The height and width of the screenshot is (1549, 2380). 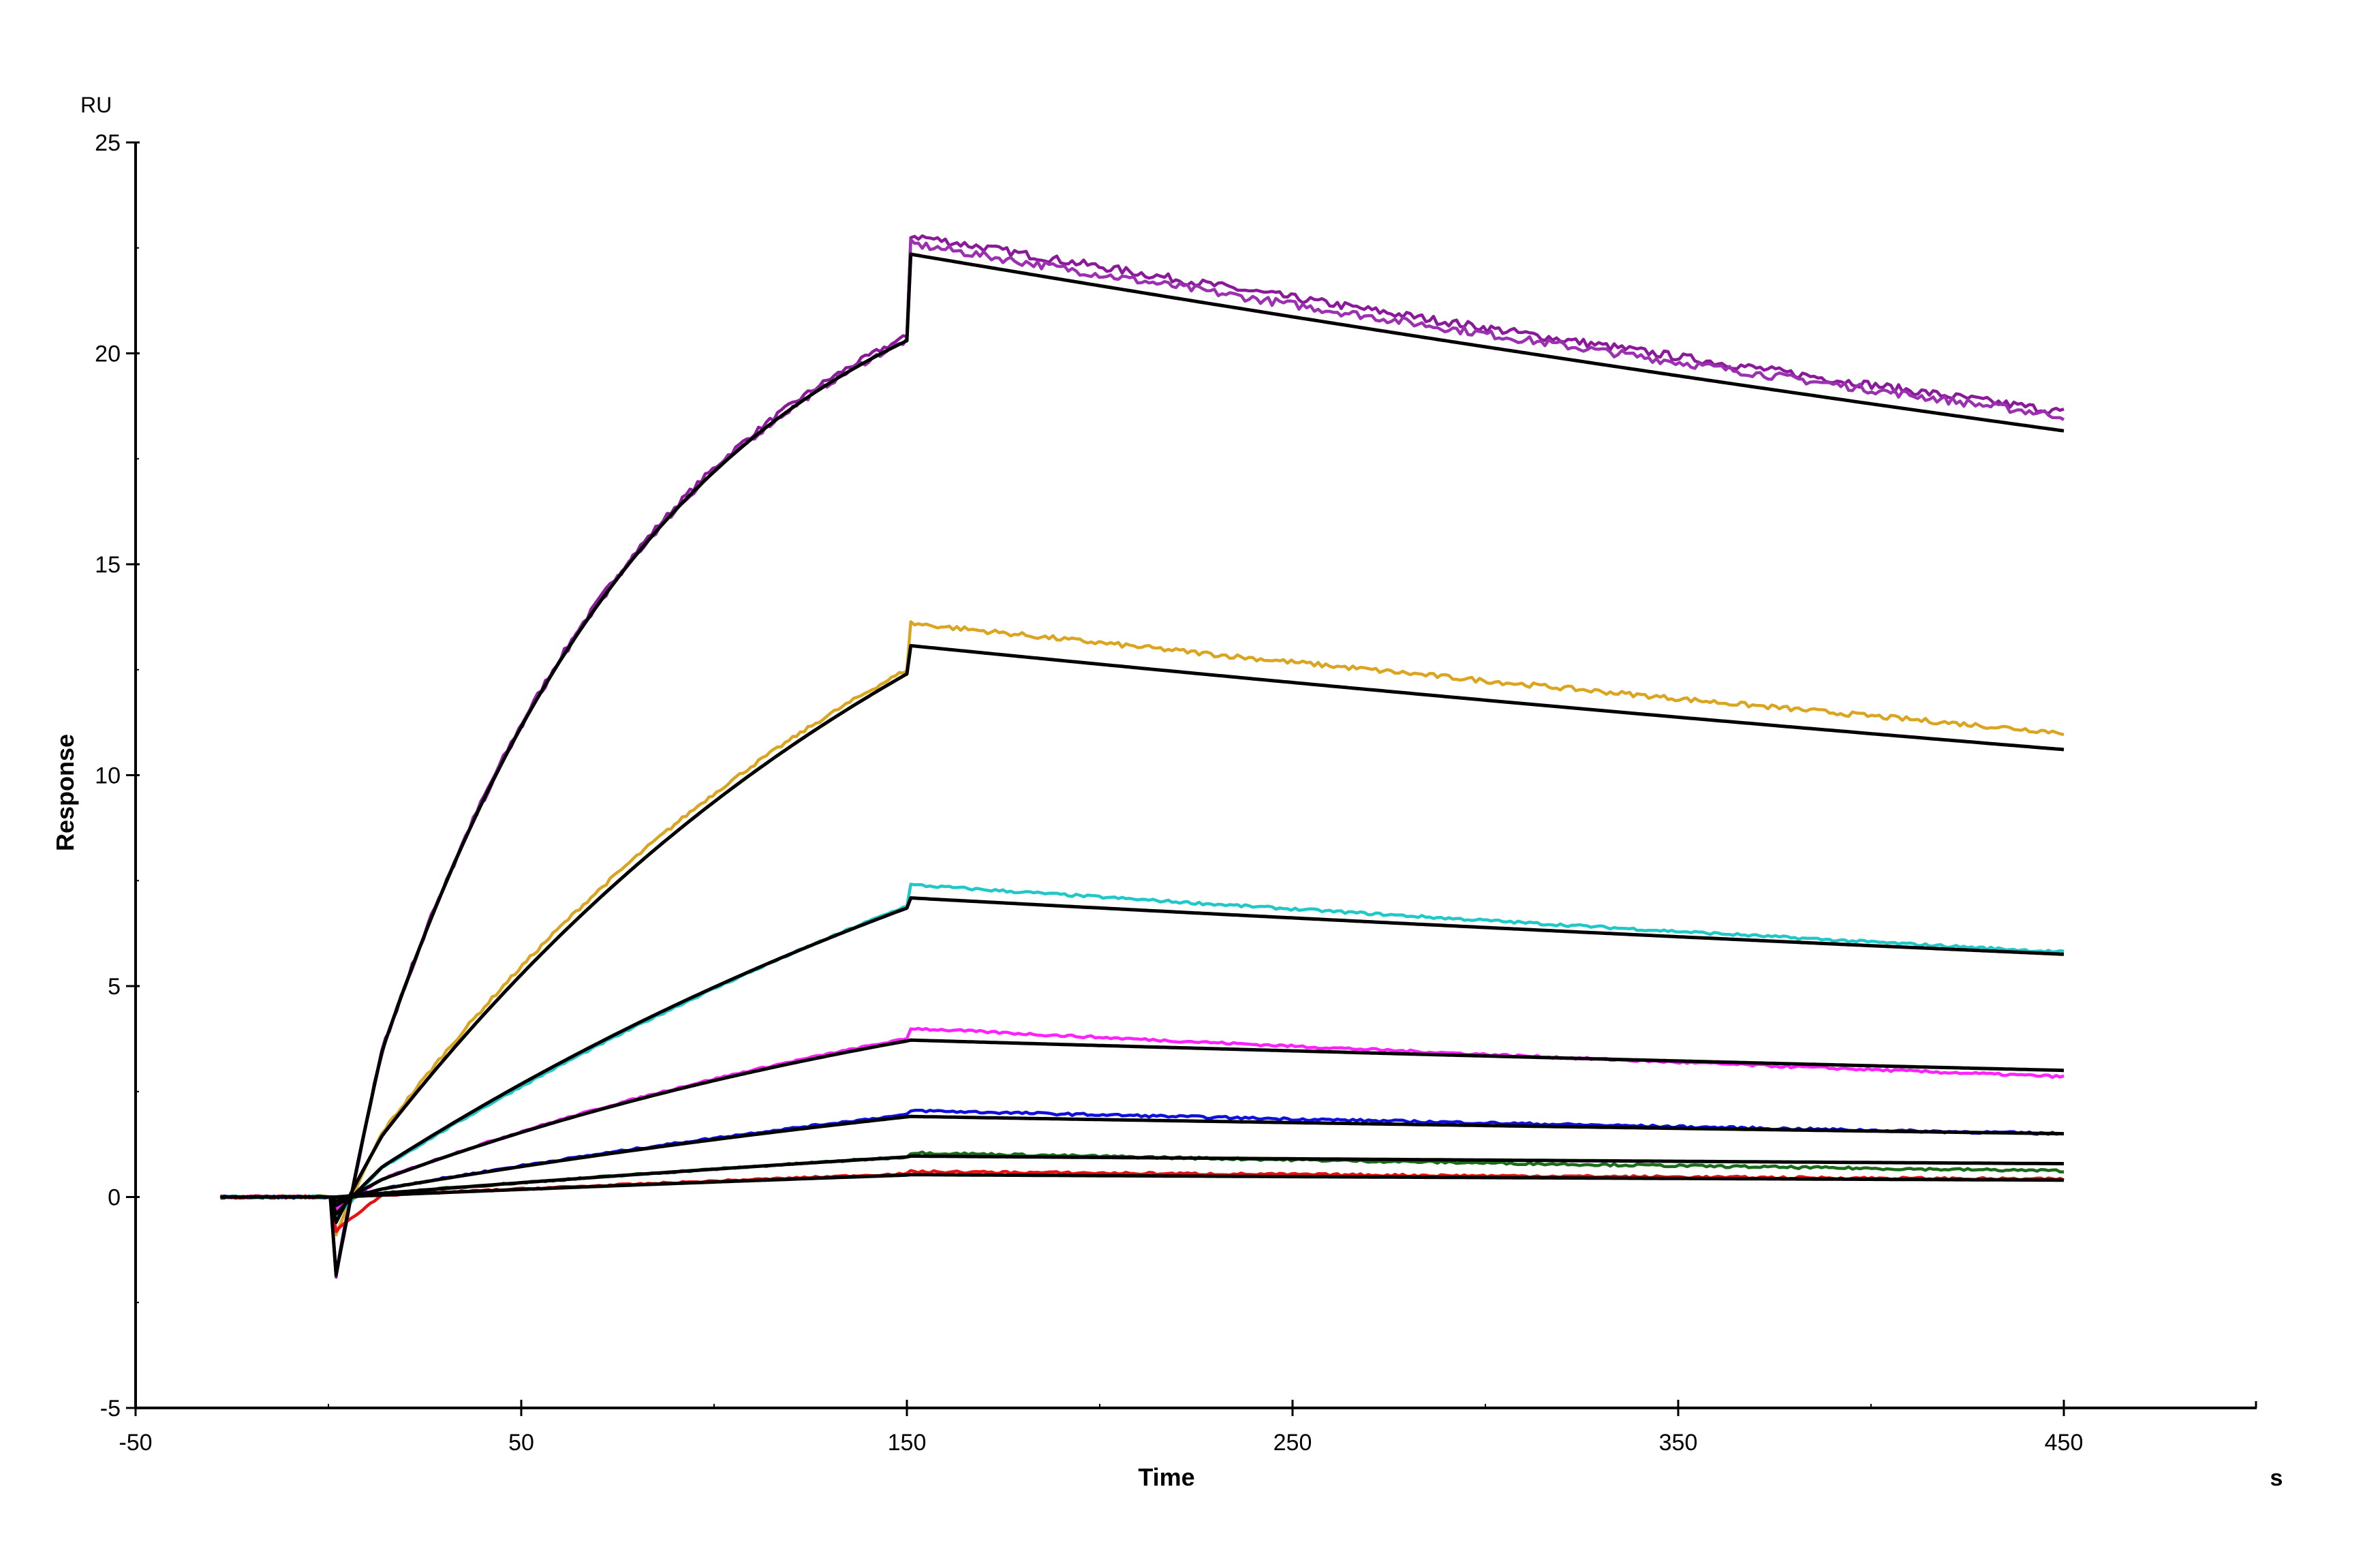 I want to click on y-tick-label: 15, so click(x=108, y=565).